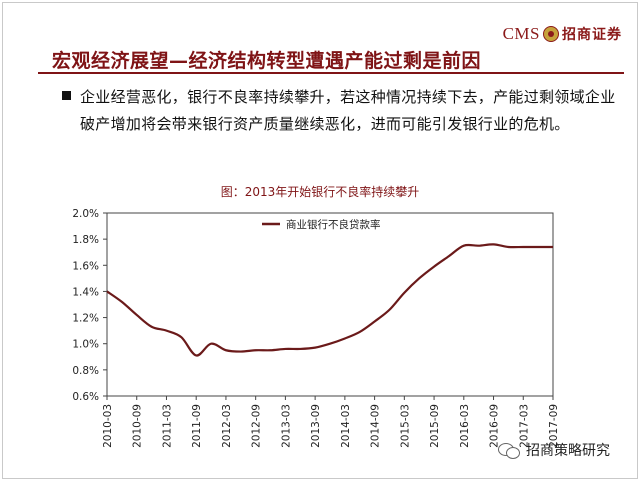 The image size is (640, 481). I want to click on chart-title: 图：2013年开始银行不良率持续攀升, so click(320, 192).